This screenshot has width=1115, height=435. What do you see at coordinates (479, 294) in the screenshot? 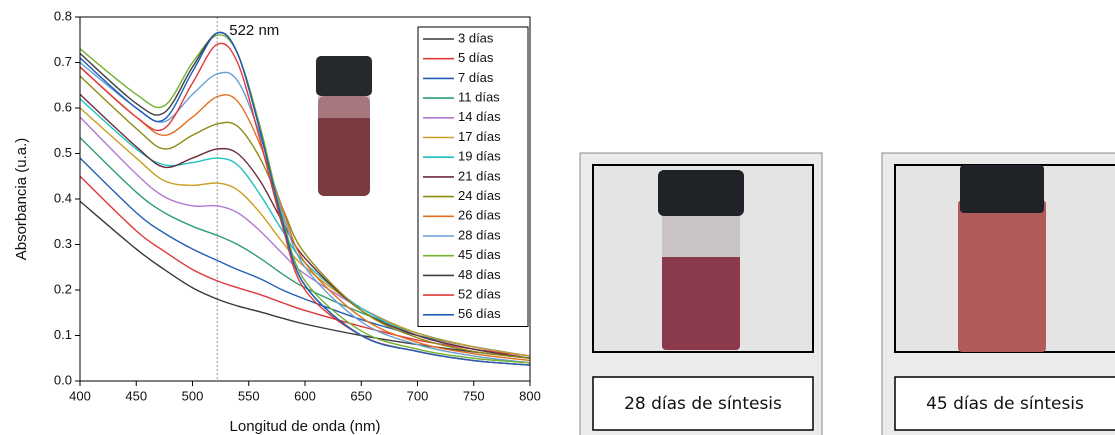
I see `legend-label: 52 días` at bounding box center [479, 294].